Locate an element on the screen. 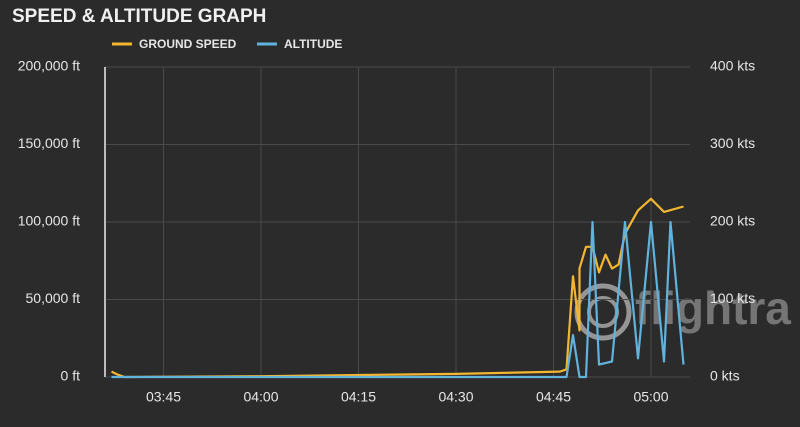 The image size is (800, 427). y2-tick-label: 0 kts is located at coordinates (725, 376).